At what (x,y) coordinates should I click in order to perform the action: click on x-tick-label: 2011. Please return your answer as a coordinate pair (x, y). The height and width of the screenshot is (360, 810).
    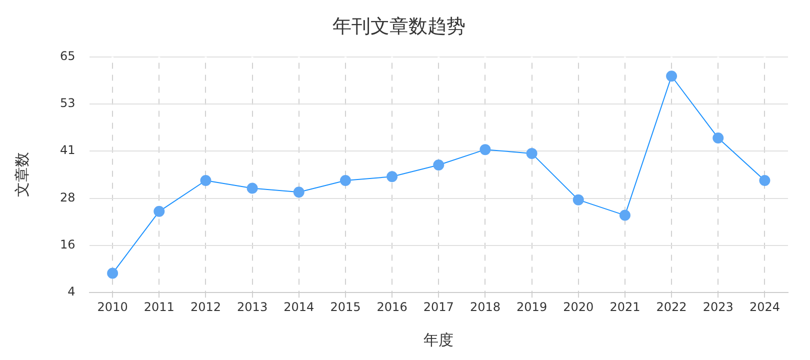
    Looking at the image, I should click on (159, 307).